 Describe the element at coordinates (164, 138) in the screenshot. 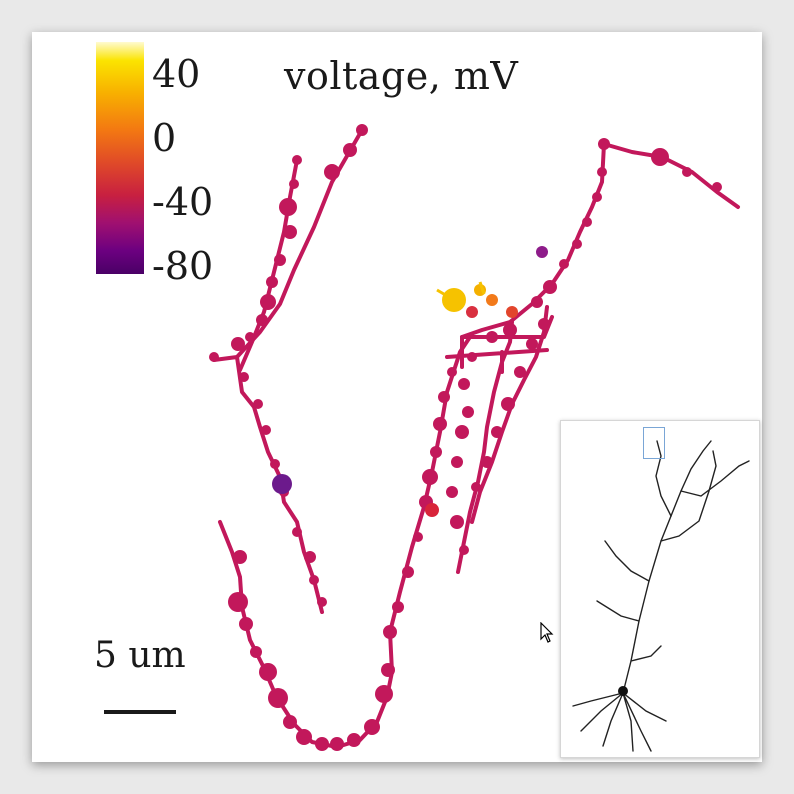

I see `colorbar-tick-0: 0` at that location.